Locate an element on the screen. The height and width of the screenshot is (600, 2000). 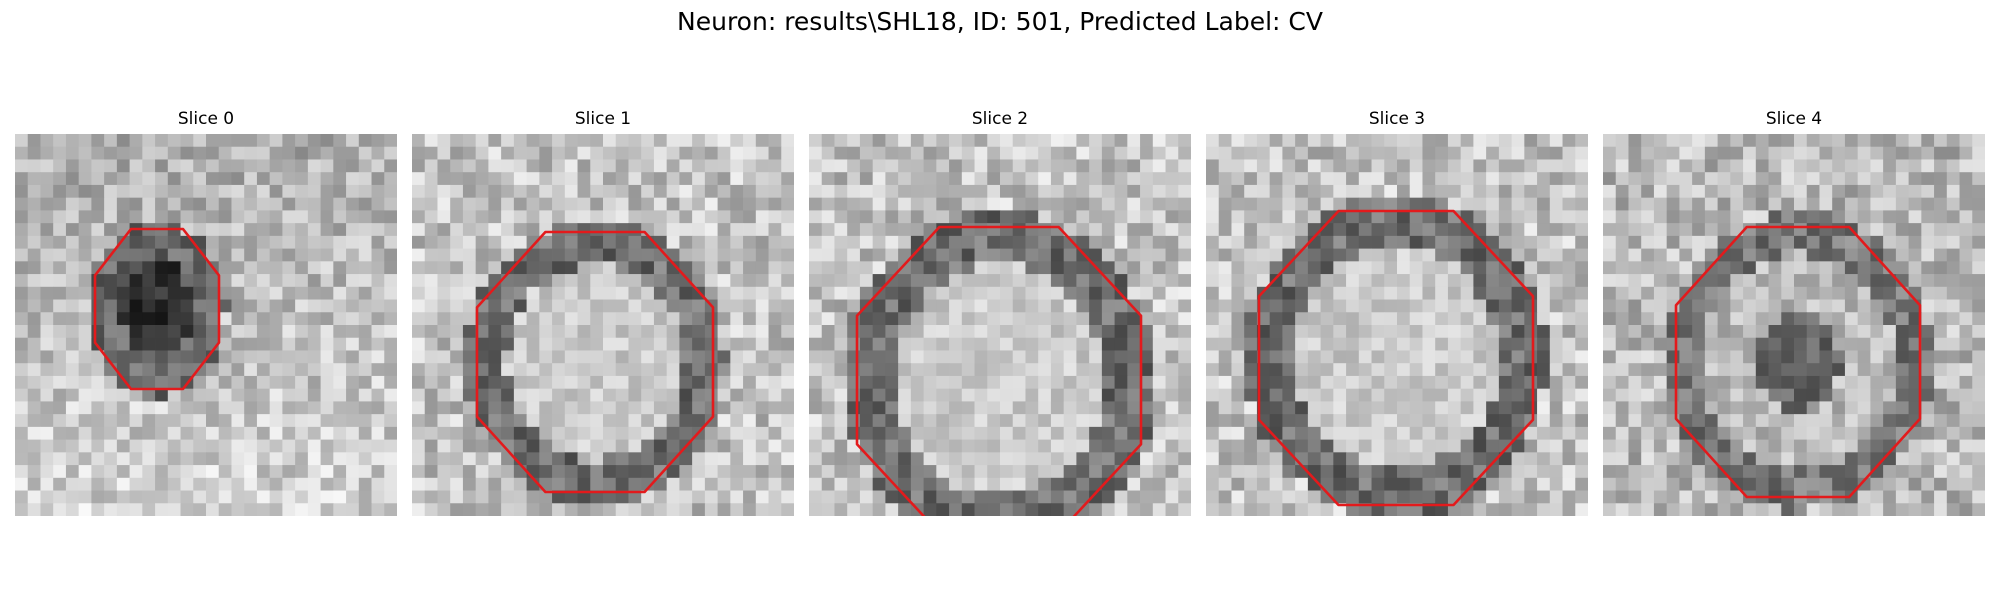
slice-panel-1: Slice 1 is located at coordinates (603, 312).